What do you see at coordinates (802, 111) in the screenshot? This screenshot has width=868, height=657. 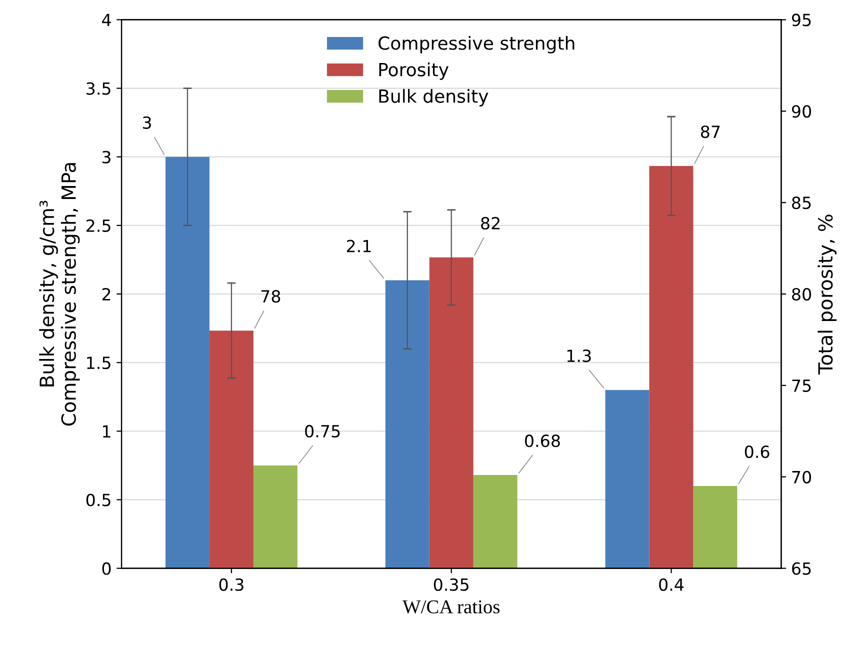 I see `y2-tick-label: 90` at bounding box center [802, 111].